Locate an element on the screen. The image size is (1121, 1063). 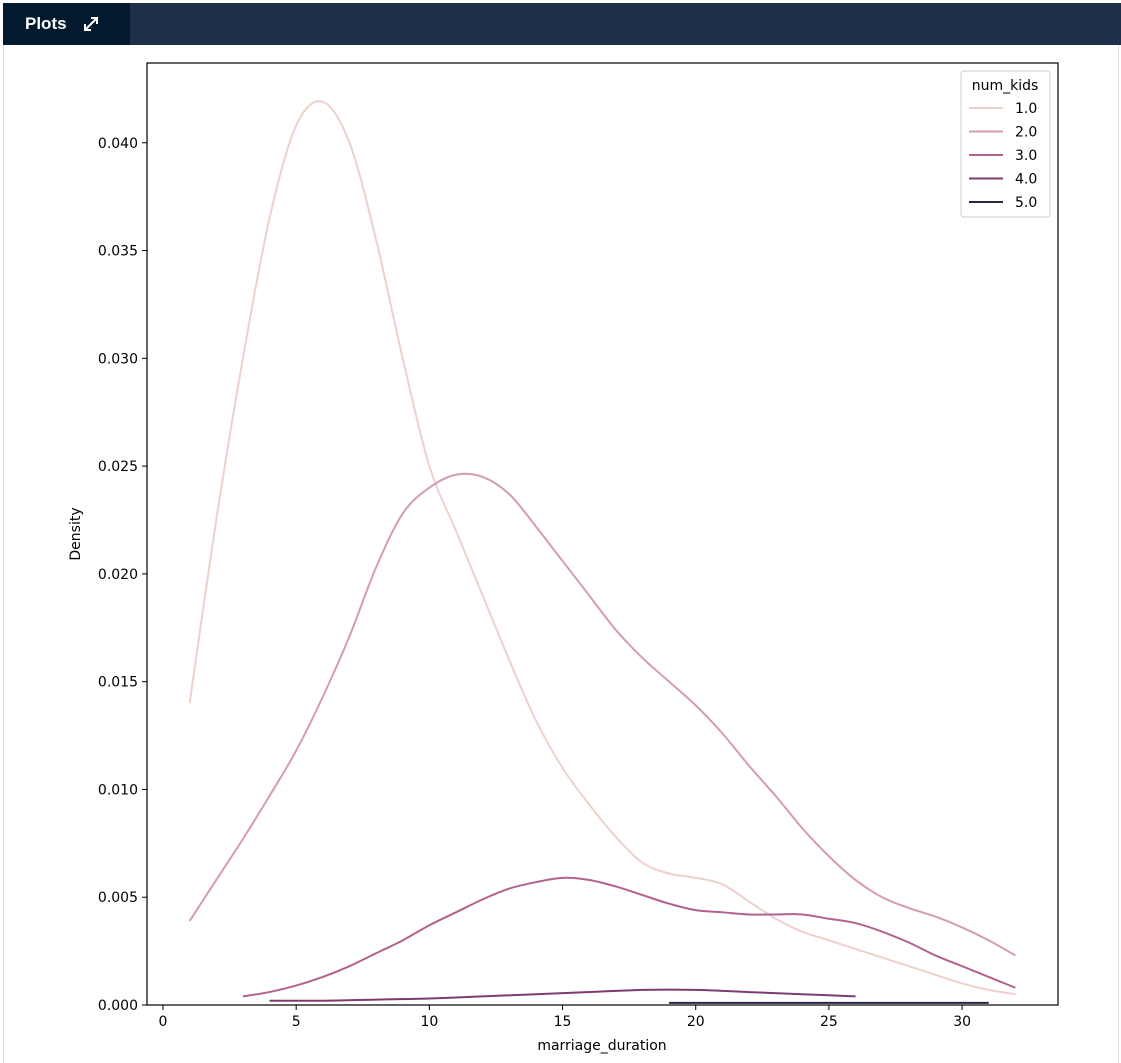
legend-label-2.0: 2.0 is located at coordinates (1026, 133).